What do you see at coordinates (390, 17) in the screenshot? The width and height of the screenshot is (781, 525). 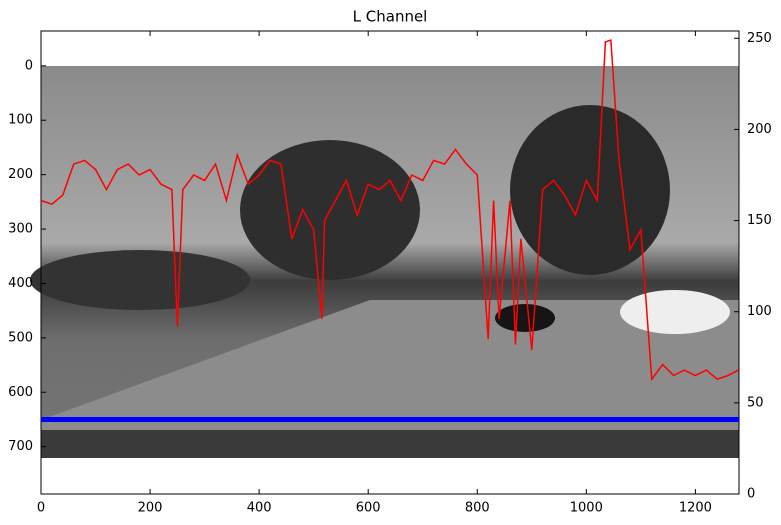 I see `chart-title: L Channel` at bounding box center [390, 17].